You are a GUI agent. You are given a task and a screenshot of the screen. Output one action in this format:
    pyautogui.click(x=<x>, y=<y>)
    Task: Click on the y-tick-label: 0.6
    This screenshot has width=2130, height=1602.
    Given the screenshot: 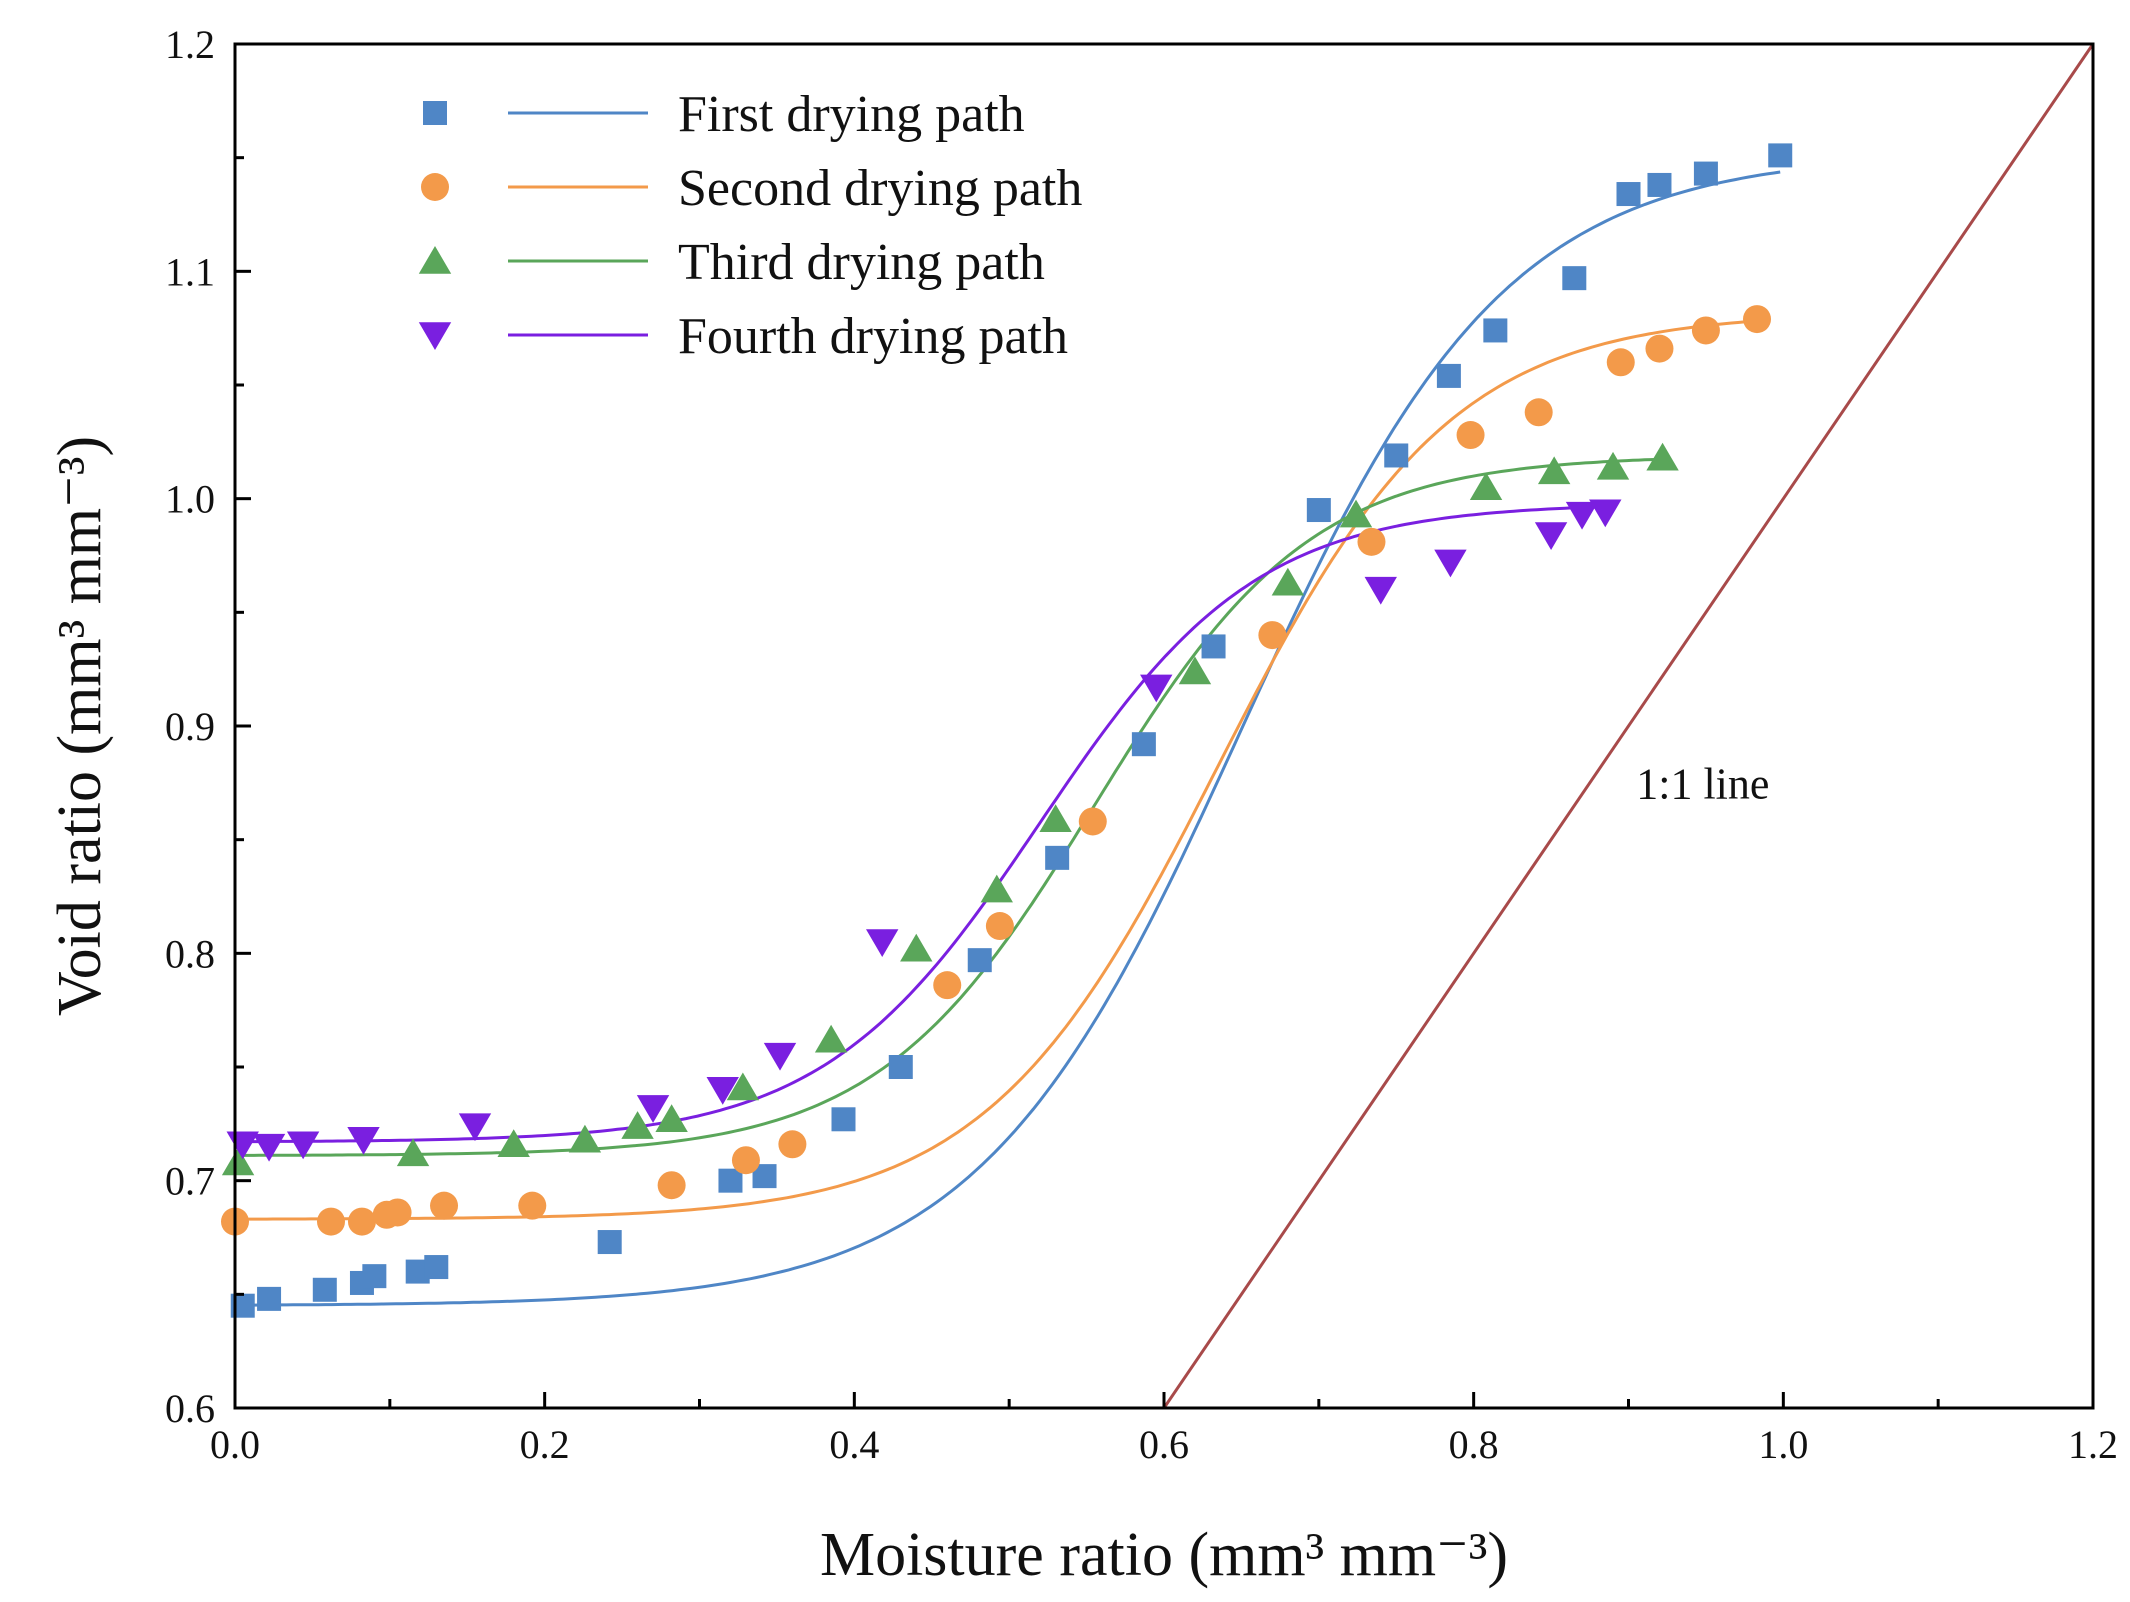 What is the action you would take?
    pyautogui.click(x=190, y=1408)
    